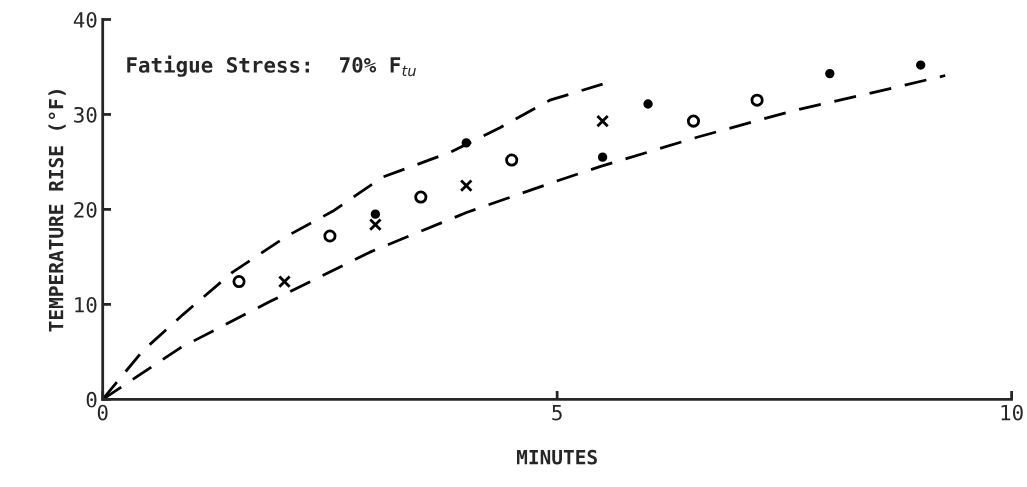  I want to click on x-tick-label: 5, so click(557, 412).